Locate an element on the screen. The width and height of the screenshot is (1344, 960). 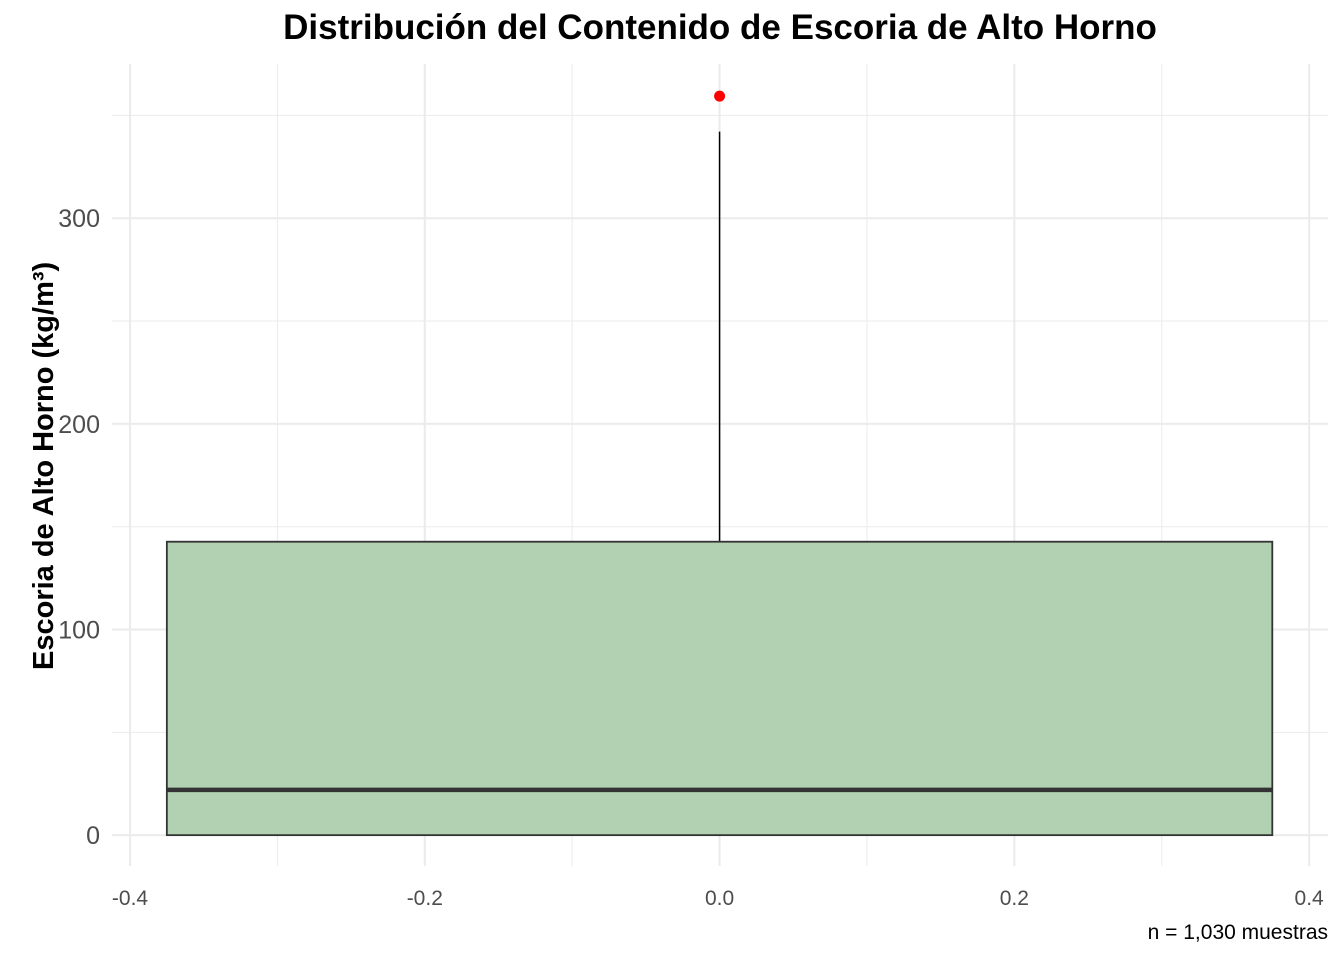
outlier-point is located at coordinates (720, 96).